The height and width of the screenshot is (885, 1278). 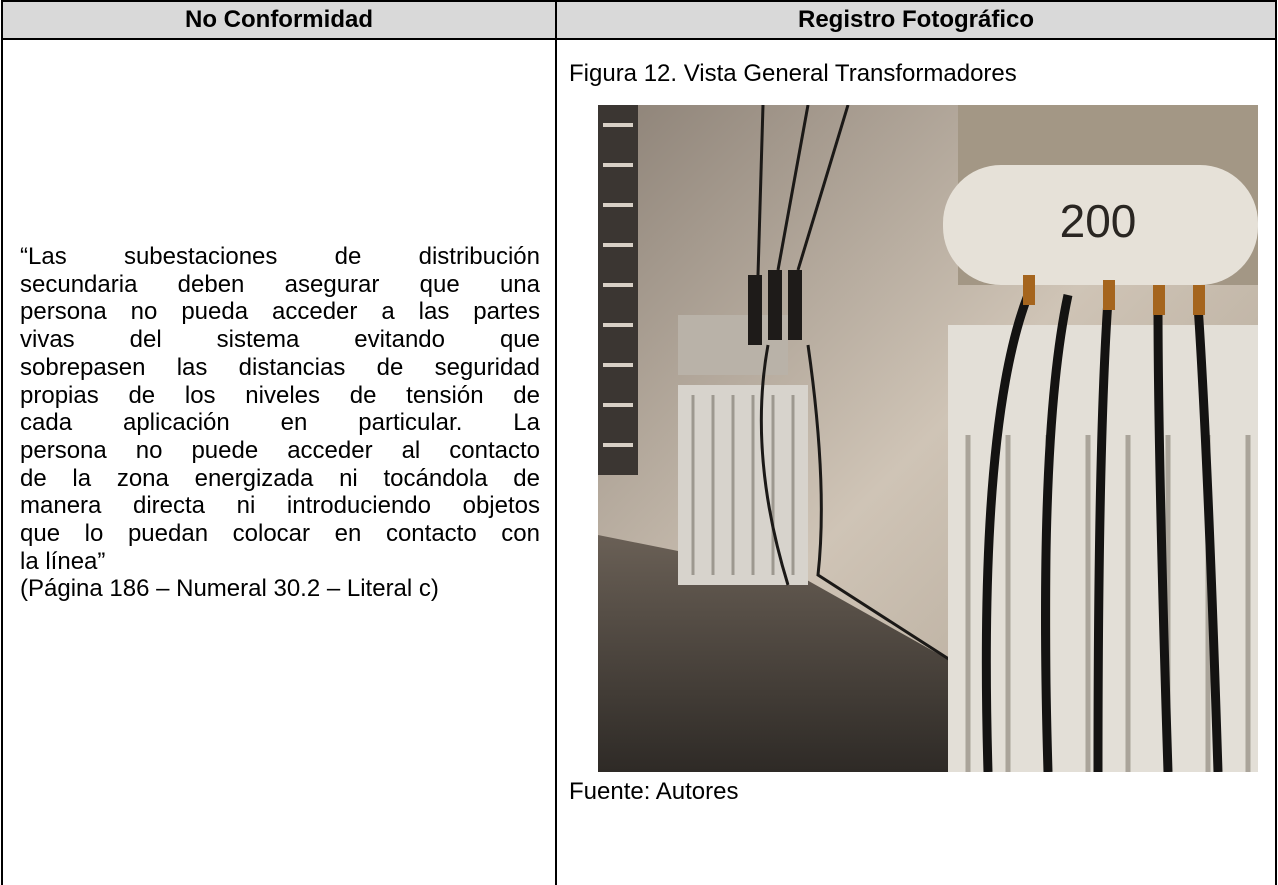 I want to click on text-line: de la zona energizada ni tocándola de, so click(x=280, y=478).